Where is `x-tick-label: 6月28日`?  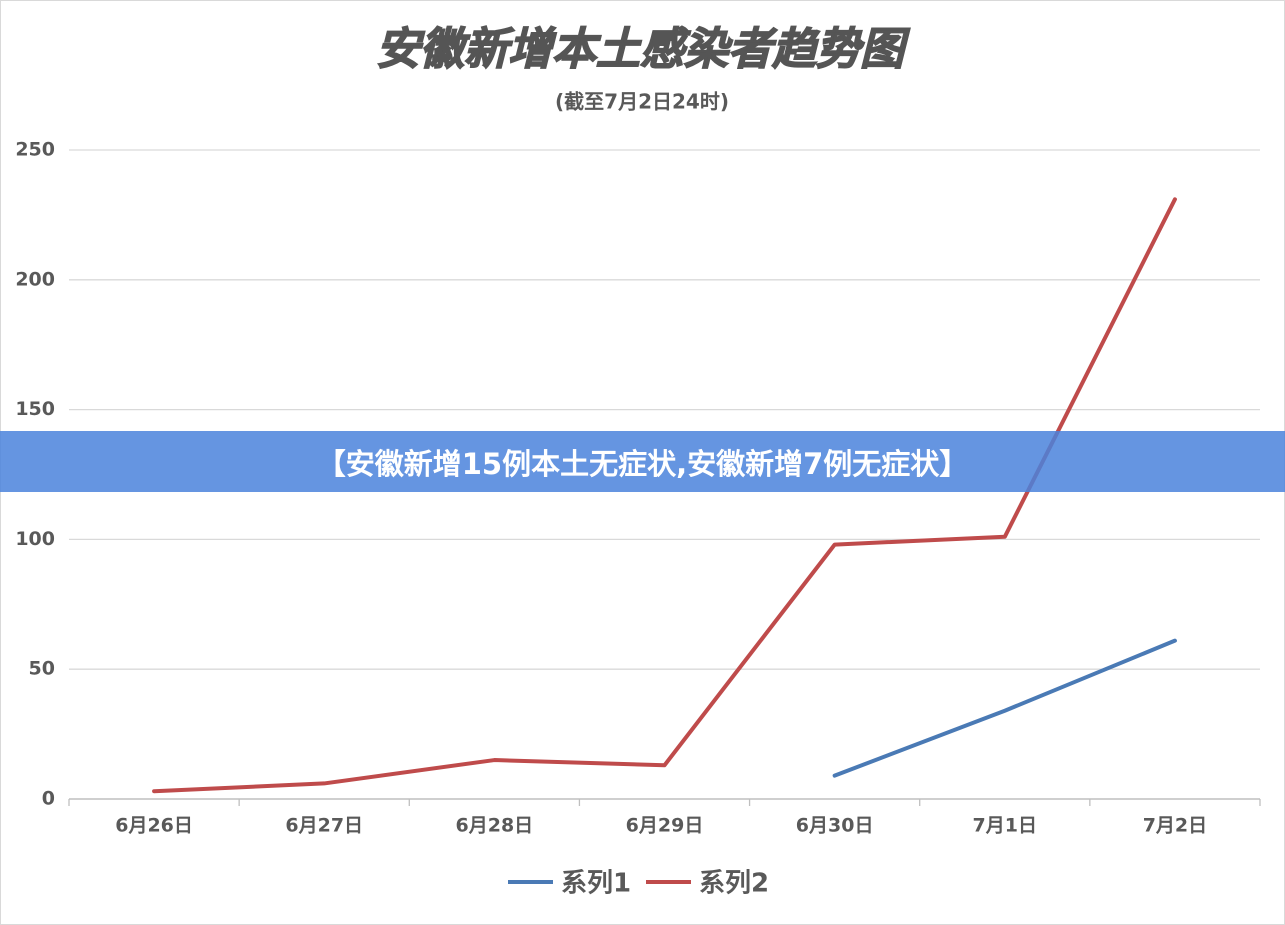
x-tick-label: 6月28日 is located at coordinates (495, 826).